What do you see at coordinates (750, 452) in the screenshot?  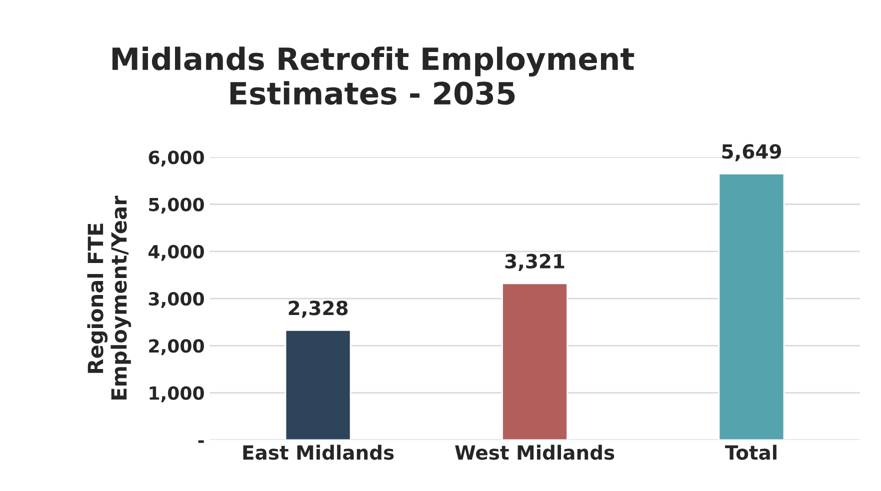 I see `x-tick-label: Total` at bounding box center [750, 452].